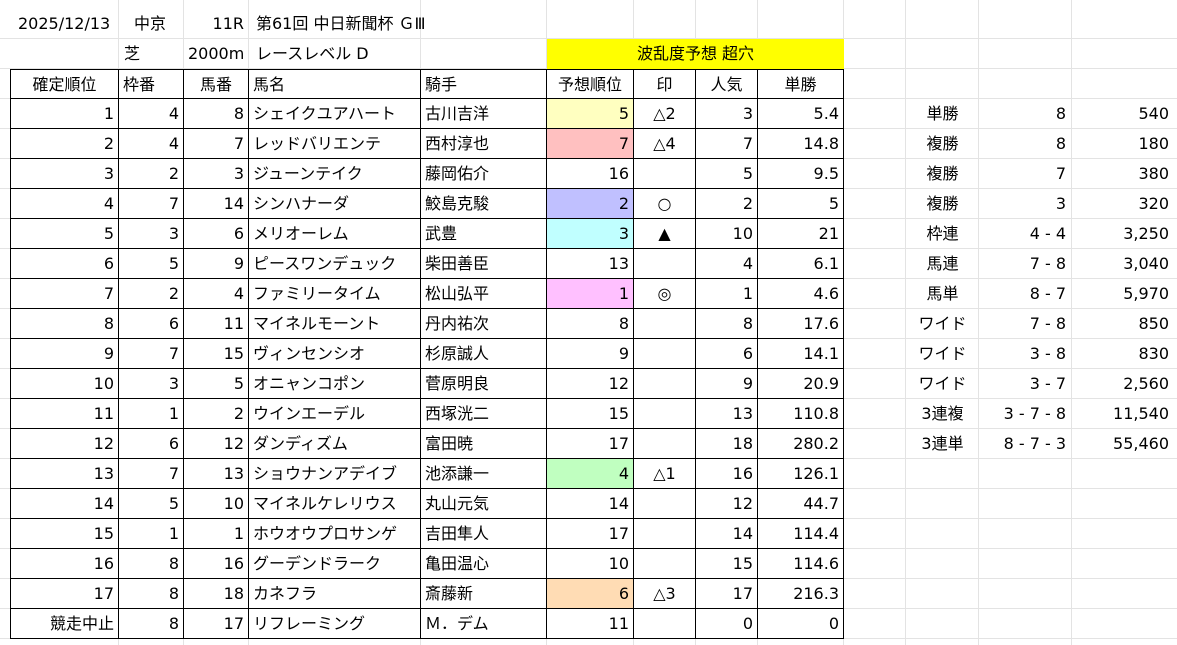 The image size is (1177, 645). Describe the element at coordinates (1047, 323) in the screenshot. I see `payout-combination: 7 - 8` at that location.